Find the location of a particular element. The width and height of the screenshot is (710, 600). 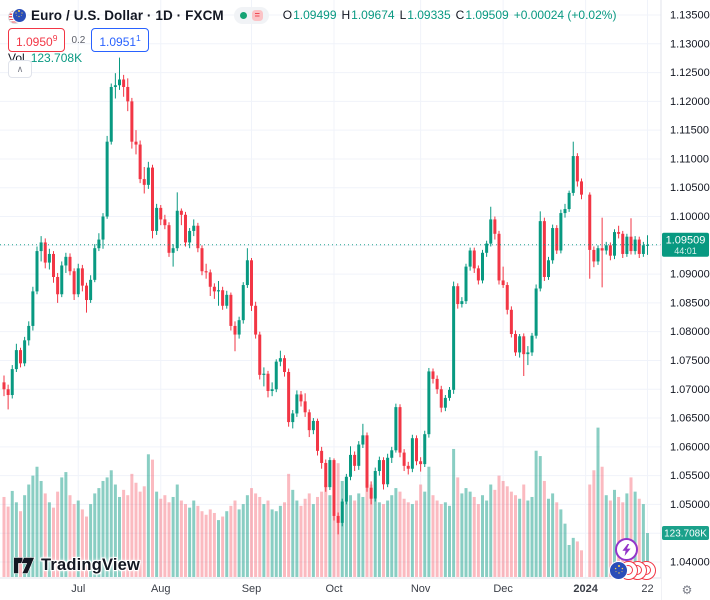

svg-text: 1.13000 is located at coordinates (690, 44).